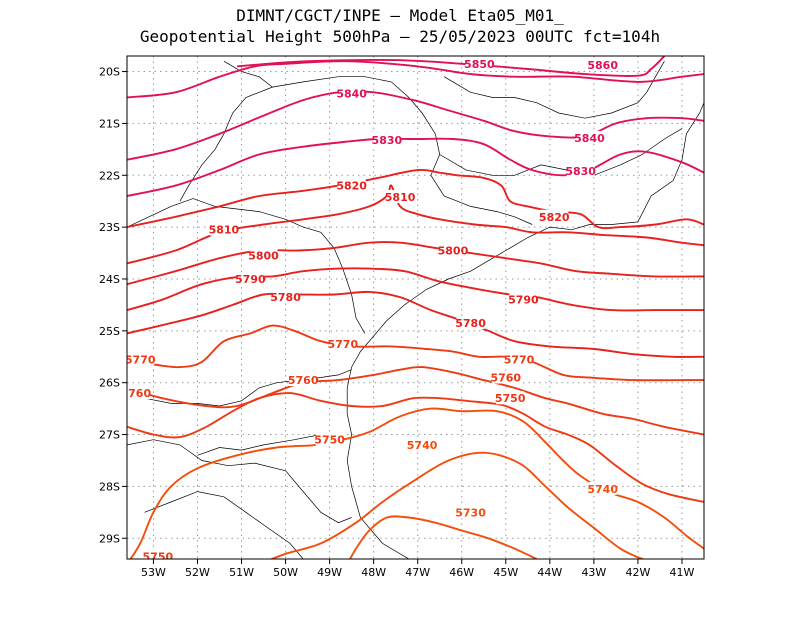 Image resolution: width=800 pixels, height=618 pixels. Describe the element at coordinates (109, 435) in the screenshot. I see `y-tick-label: 27S` at that location.